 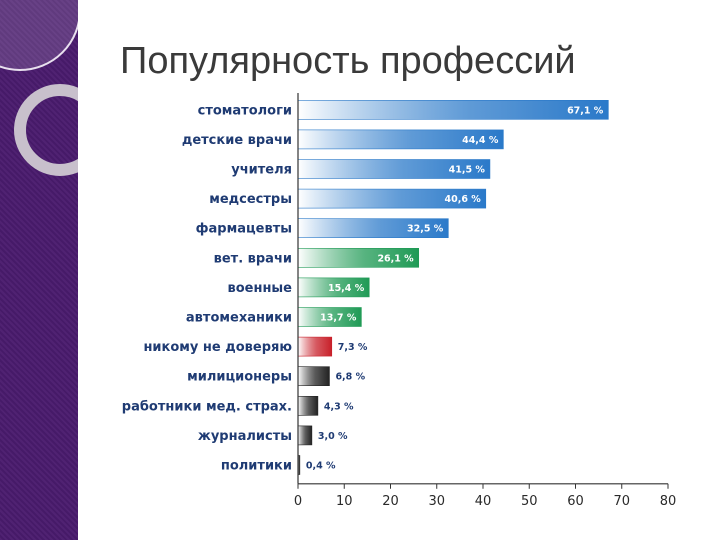 I want to click on value-label: 41,5 %, so click(x=467, y=170).